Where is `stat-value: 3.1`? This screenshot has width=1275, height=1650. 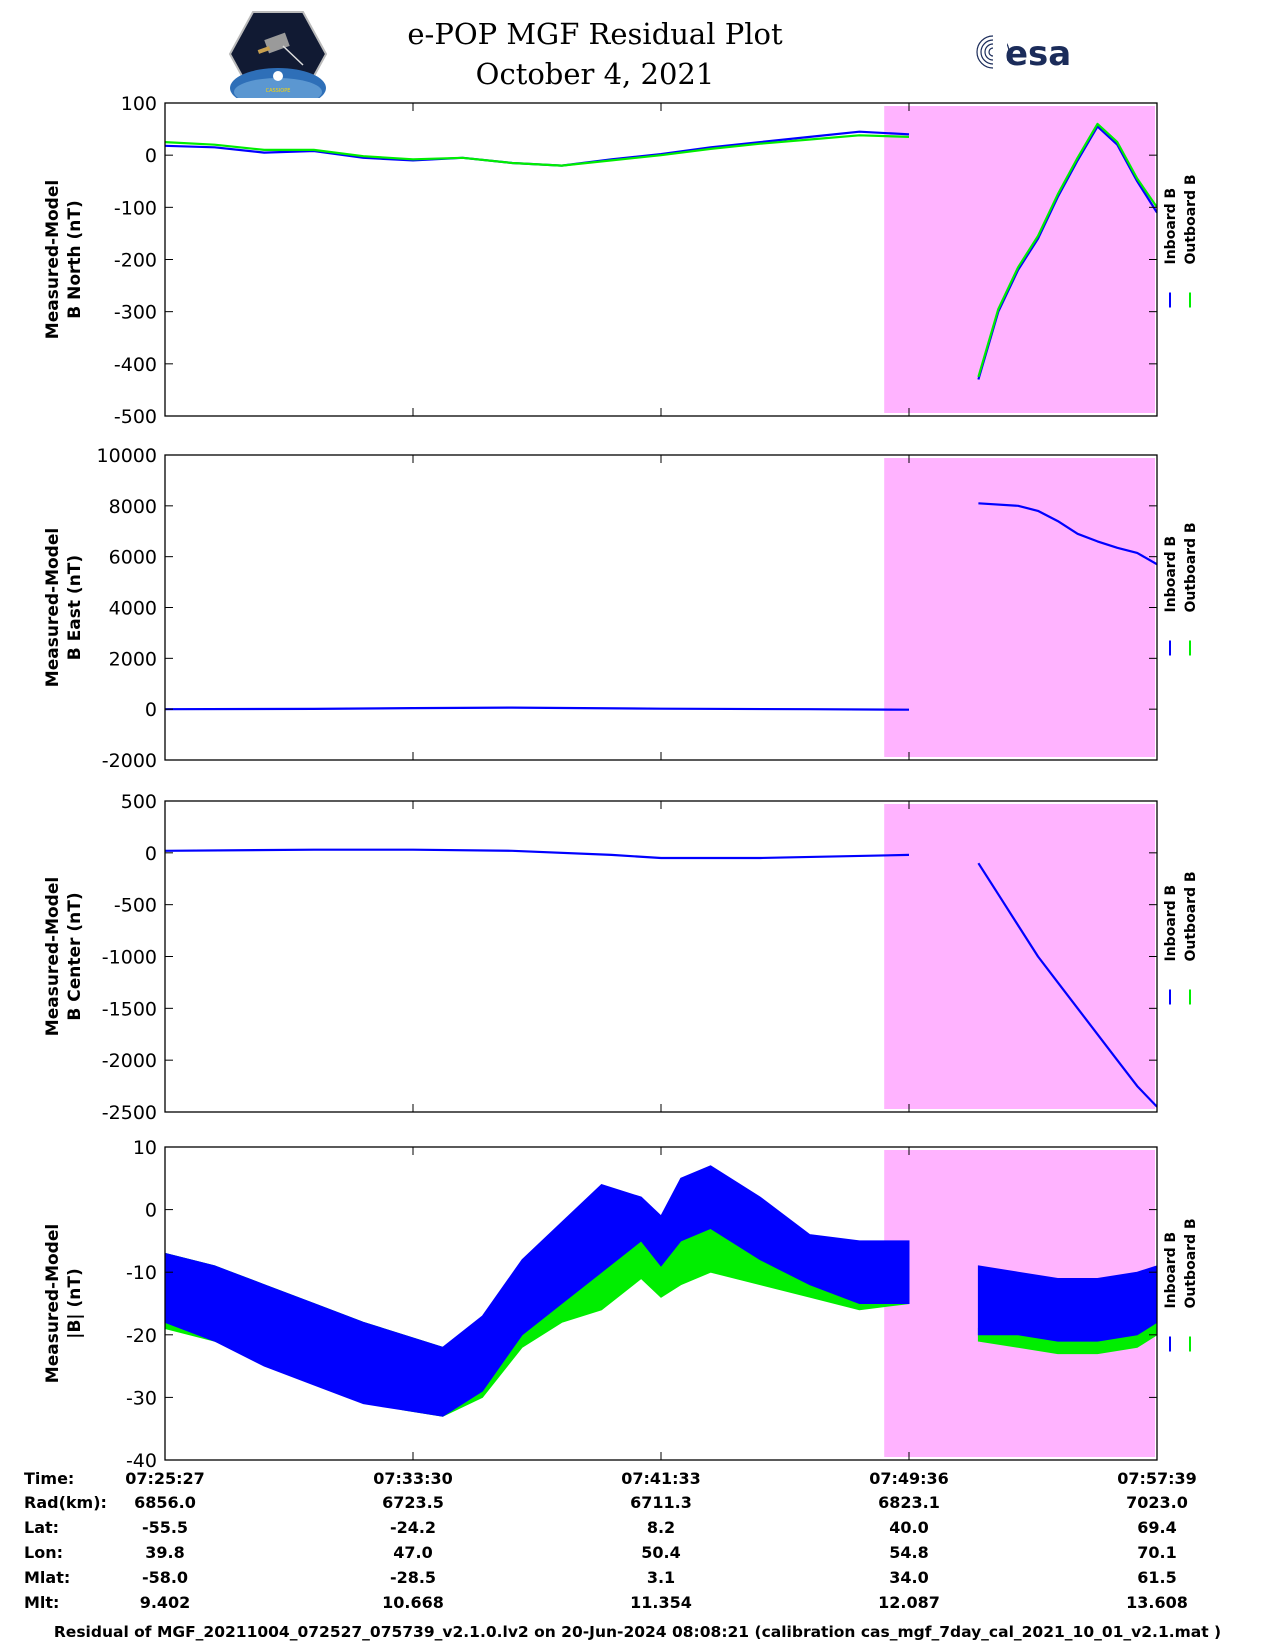
stat-value: 3.1 is located at coordinates (661, 1577).